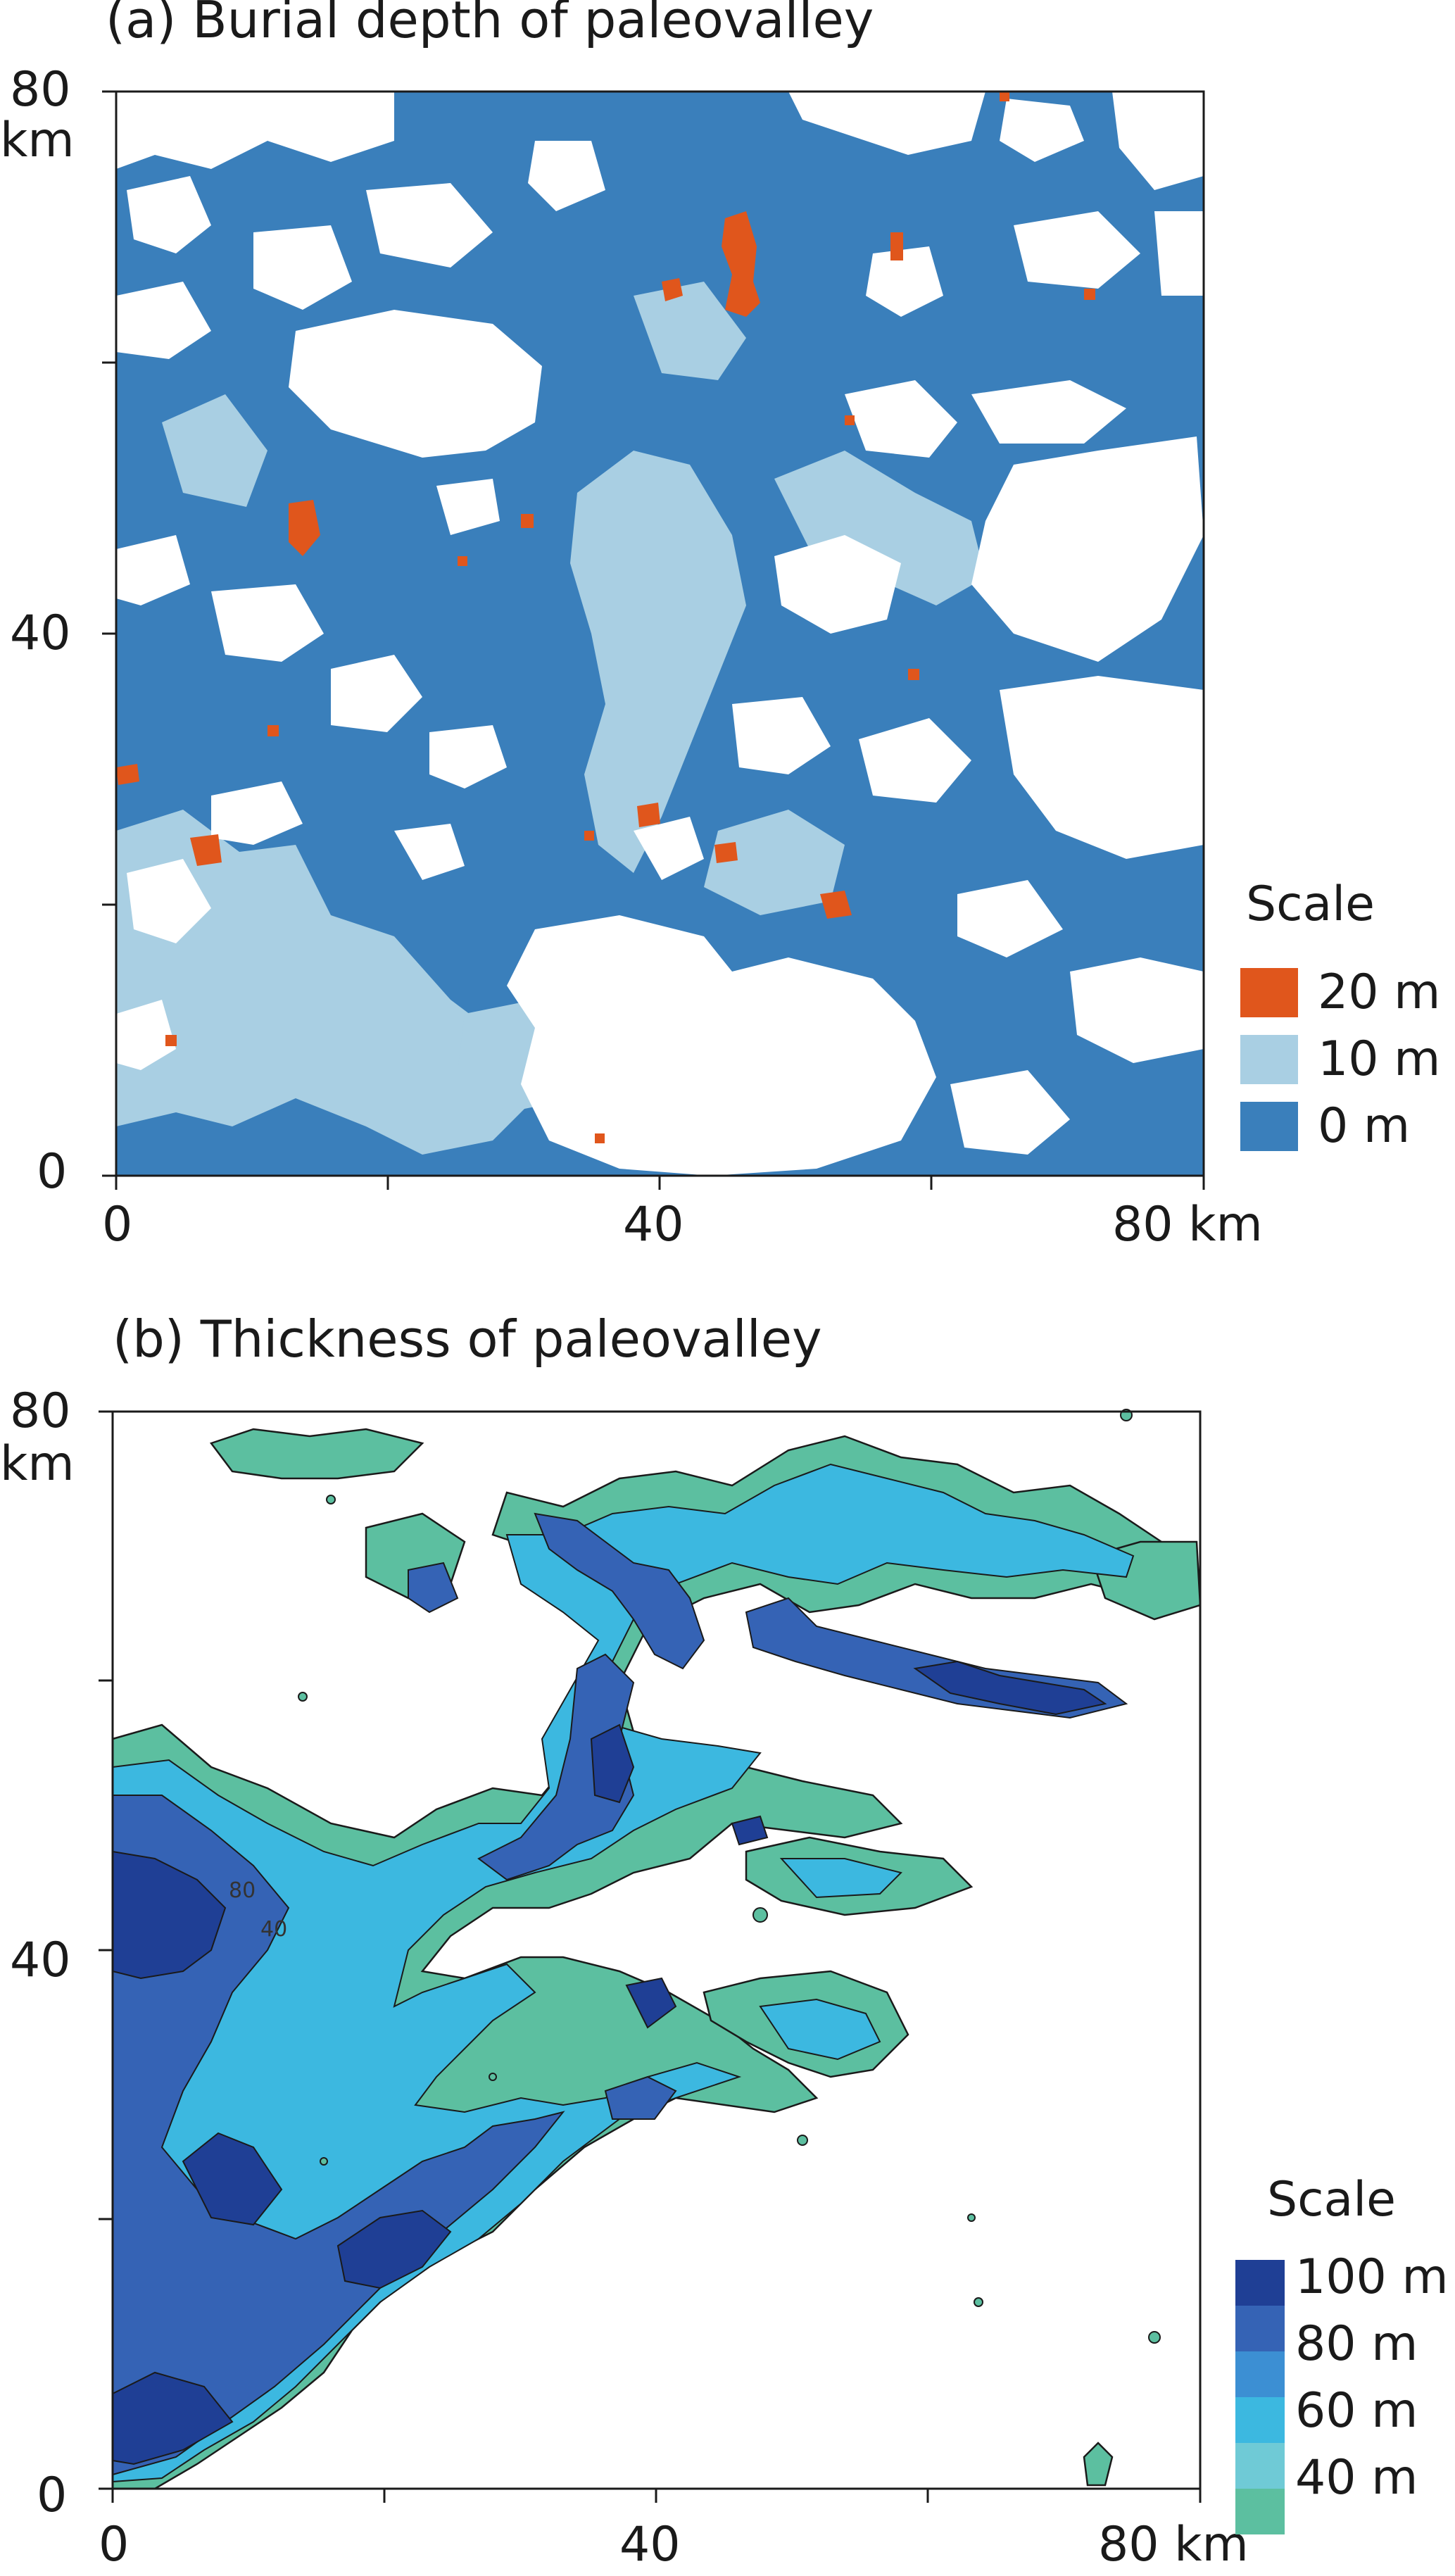 Image resolution: width=1455 pixels, height=2576 pixels. I want to click on panel-a-x-tick-0: 0, so click(118, 1225).